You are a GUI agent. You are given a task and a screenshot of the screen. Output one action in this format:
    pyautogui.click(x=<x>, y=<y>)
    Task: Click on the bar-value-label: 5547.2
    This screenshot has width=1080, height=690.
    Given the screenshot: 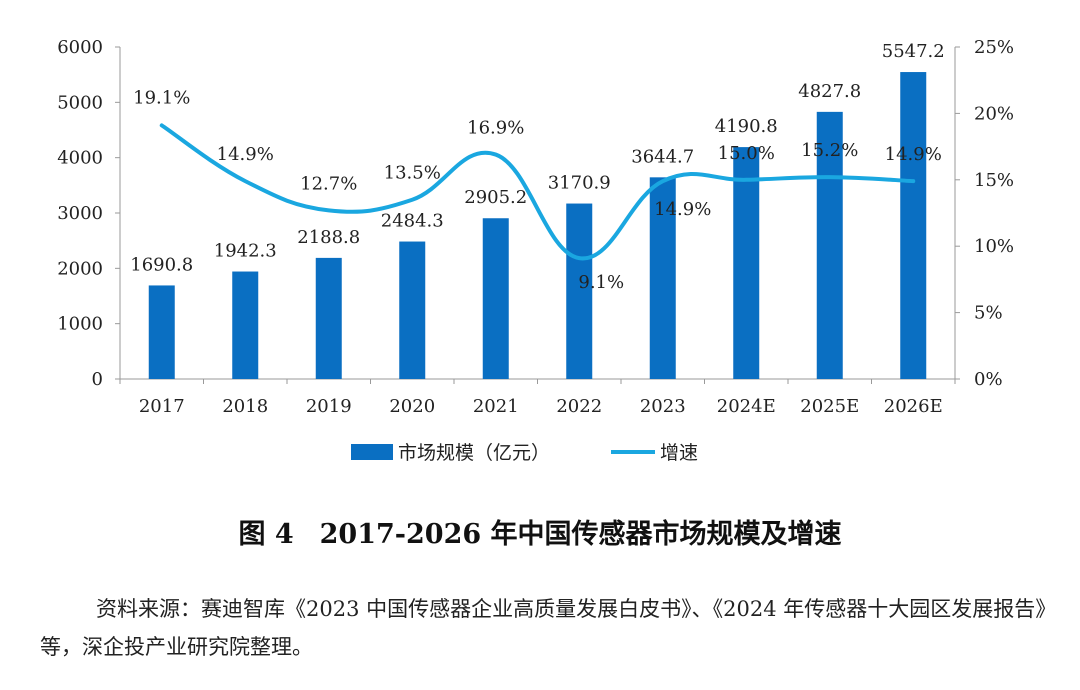 What is the action you would take?
    pyautogui.click(x=913, y=51)
    